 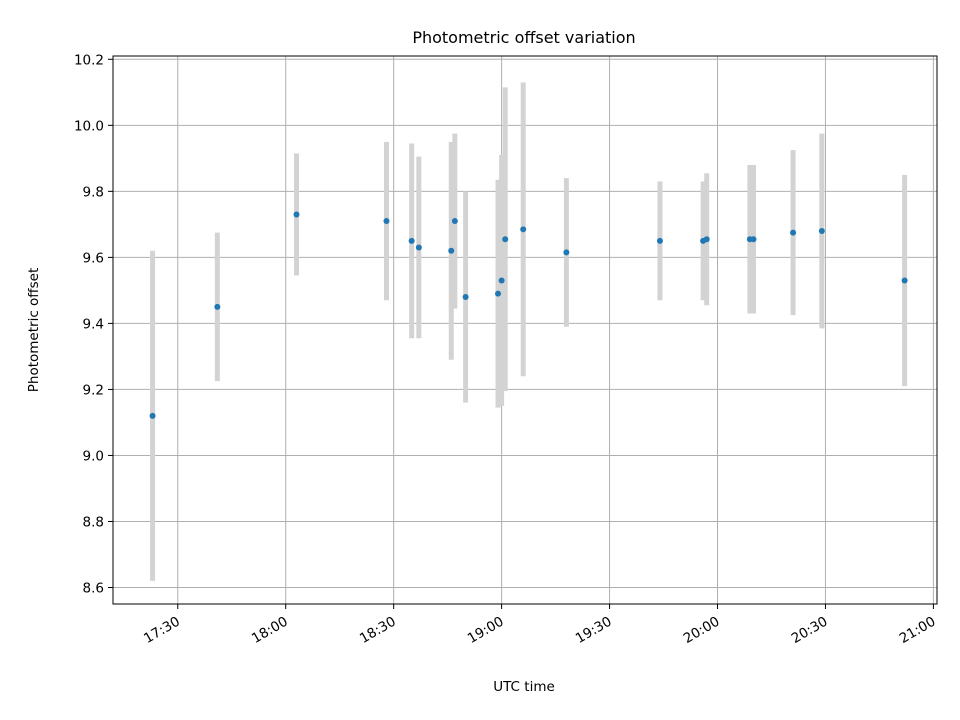 I want to click on x-tick-label: 21:00, so click(x=918, y=630).